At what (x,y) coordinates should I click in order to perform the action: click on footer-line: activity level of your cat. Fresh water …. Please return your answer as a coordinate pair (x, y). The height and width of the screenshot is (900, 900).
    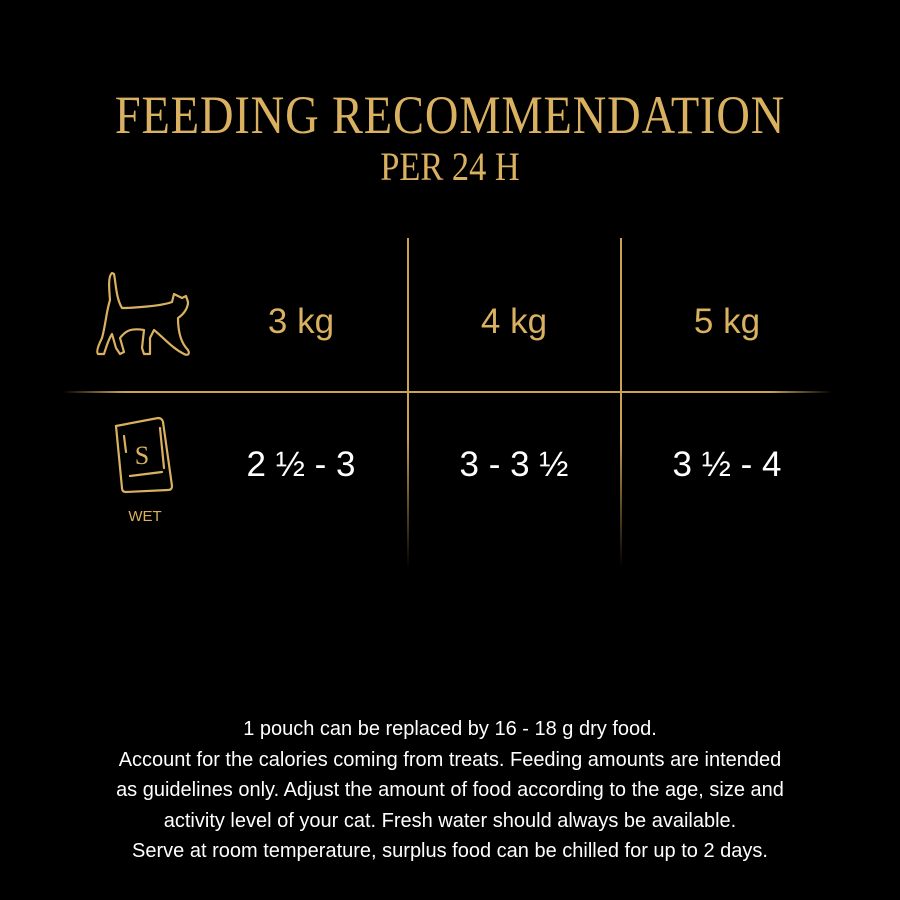
    Looking at the image, I should click on (450, 820).